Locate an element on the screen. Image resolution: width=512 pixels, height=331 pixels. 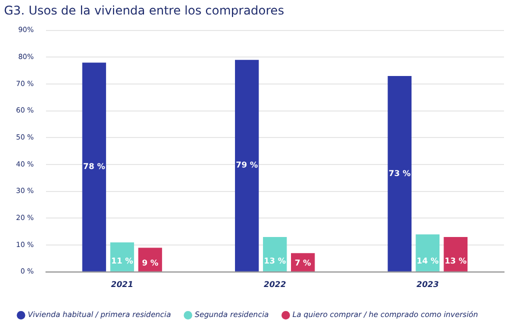
data-label: 78 % is located at coordinates (94, 167).